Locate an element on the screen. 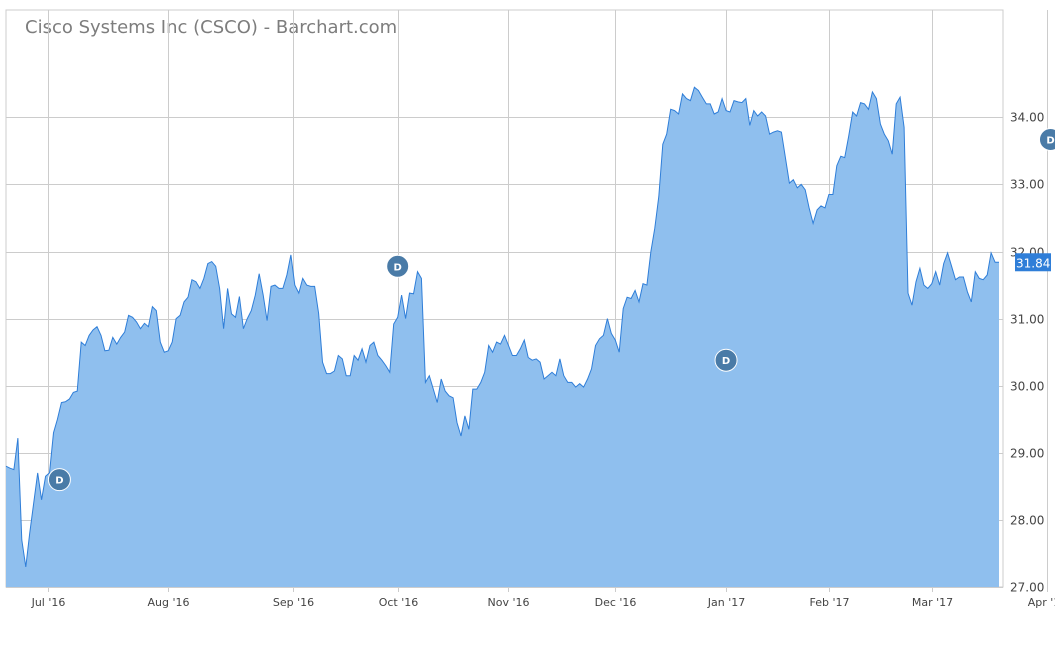 This screenshot has width=1055, height=650. x-tick-label: Jan '17 is located at coordinates (726, 602).